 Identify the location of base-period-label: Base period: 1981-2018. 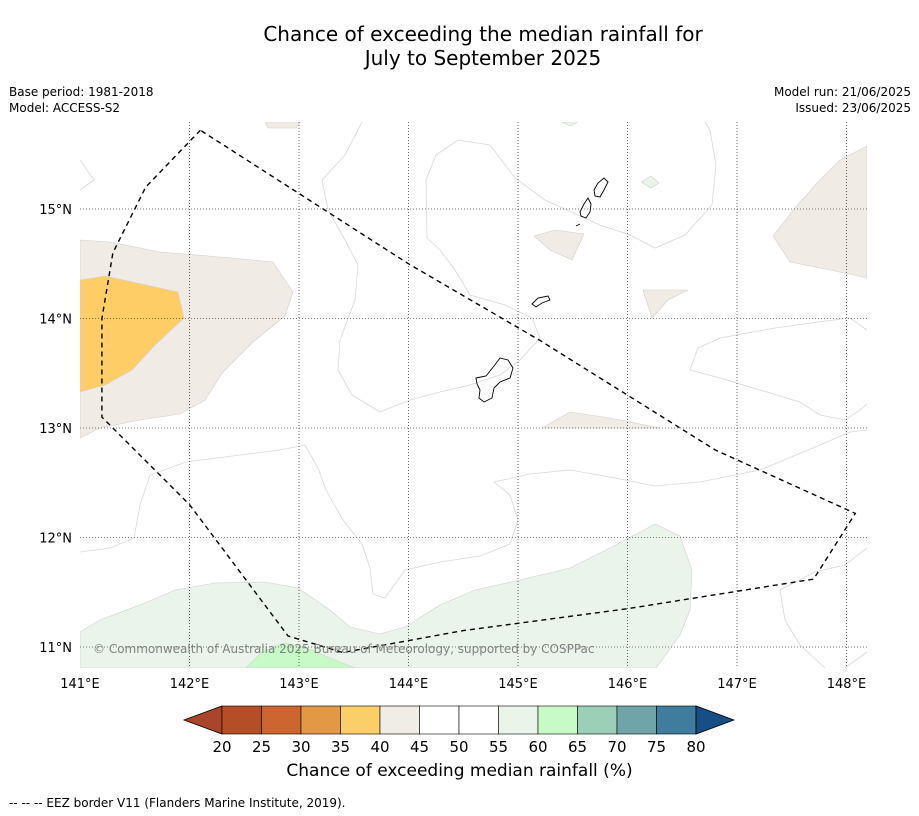
(81, 92).